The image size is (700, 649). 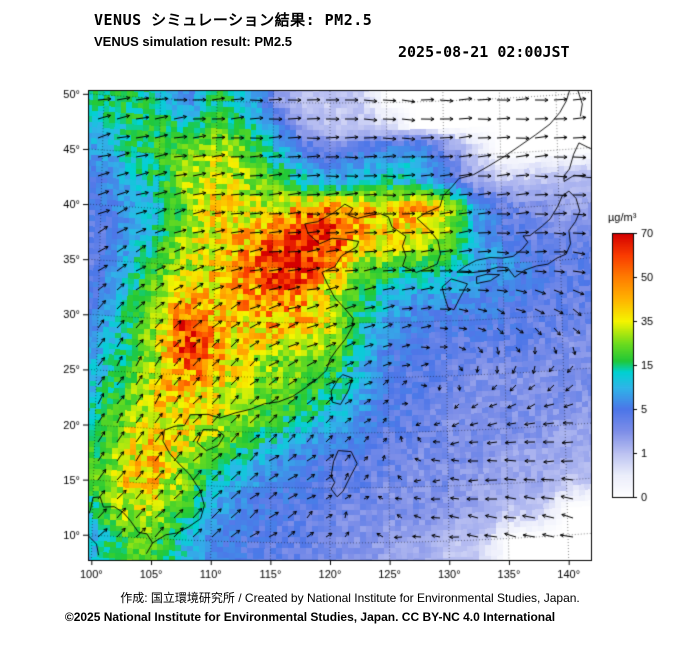 What do you see at coordinates (484, 52) in the screenshot?
I see `timestamp: 2025-08-21 02:00JST` at bounding box center [484, 52].